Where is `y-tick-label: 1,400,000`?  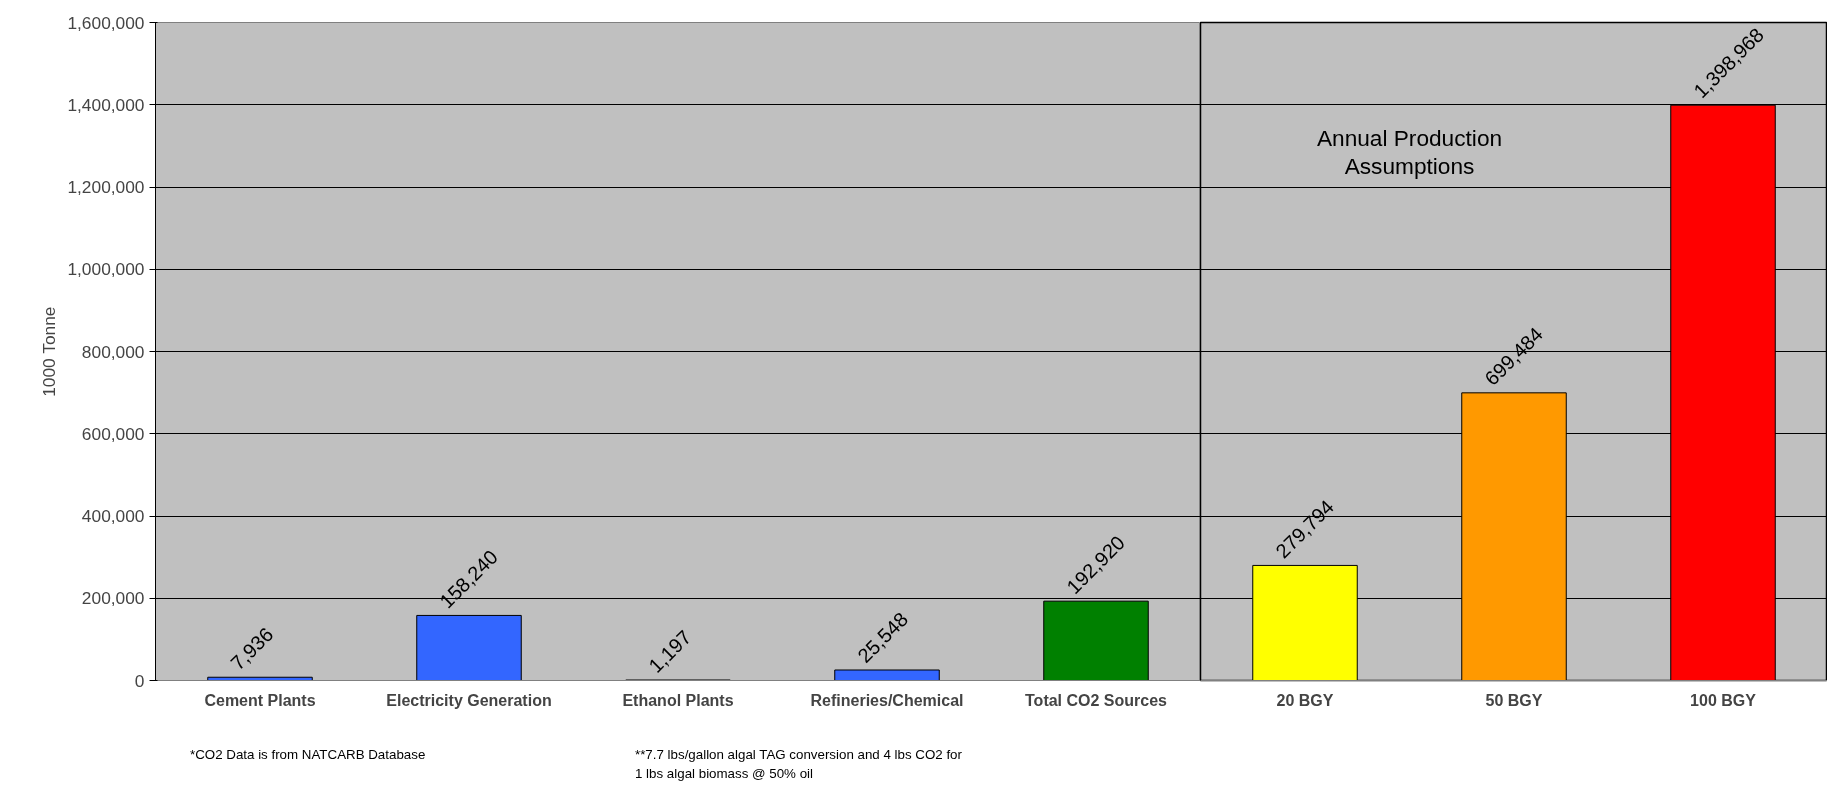 y-tick-label: 1,400,000 is located at coordinates (106, 104).